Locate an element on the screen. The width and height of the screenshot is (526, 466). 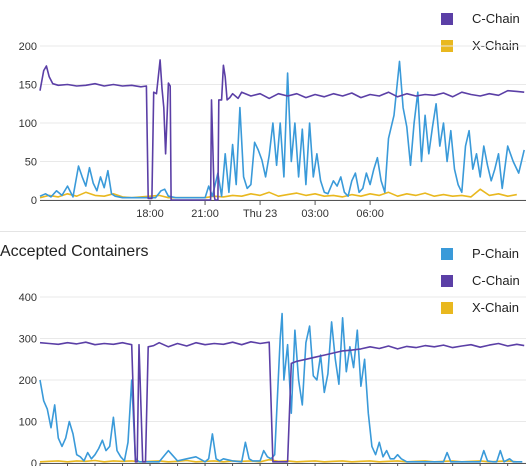
y-tick-label: 300 is located at coordinates (28, 340).